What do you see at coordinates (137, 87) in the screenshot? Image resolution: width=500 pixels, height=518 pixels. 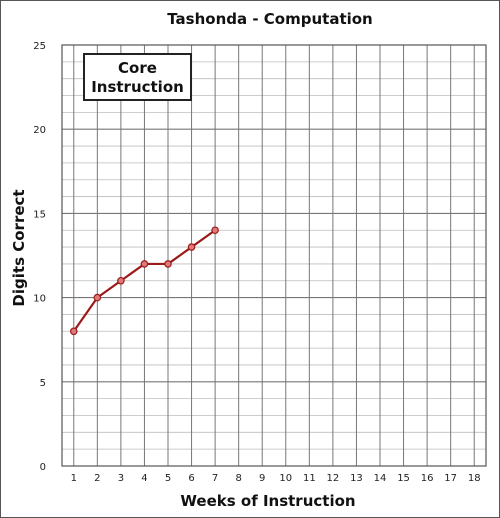 I see `annotation-line-2: Instruction` at bounding box center [137, 87].